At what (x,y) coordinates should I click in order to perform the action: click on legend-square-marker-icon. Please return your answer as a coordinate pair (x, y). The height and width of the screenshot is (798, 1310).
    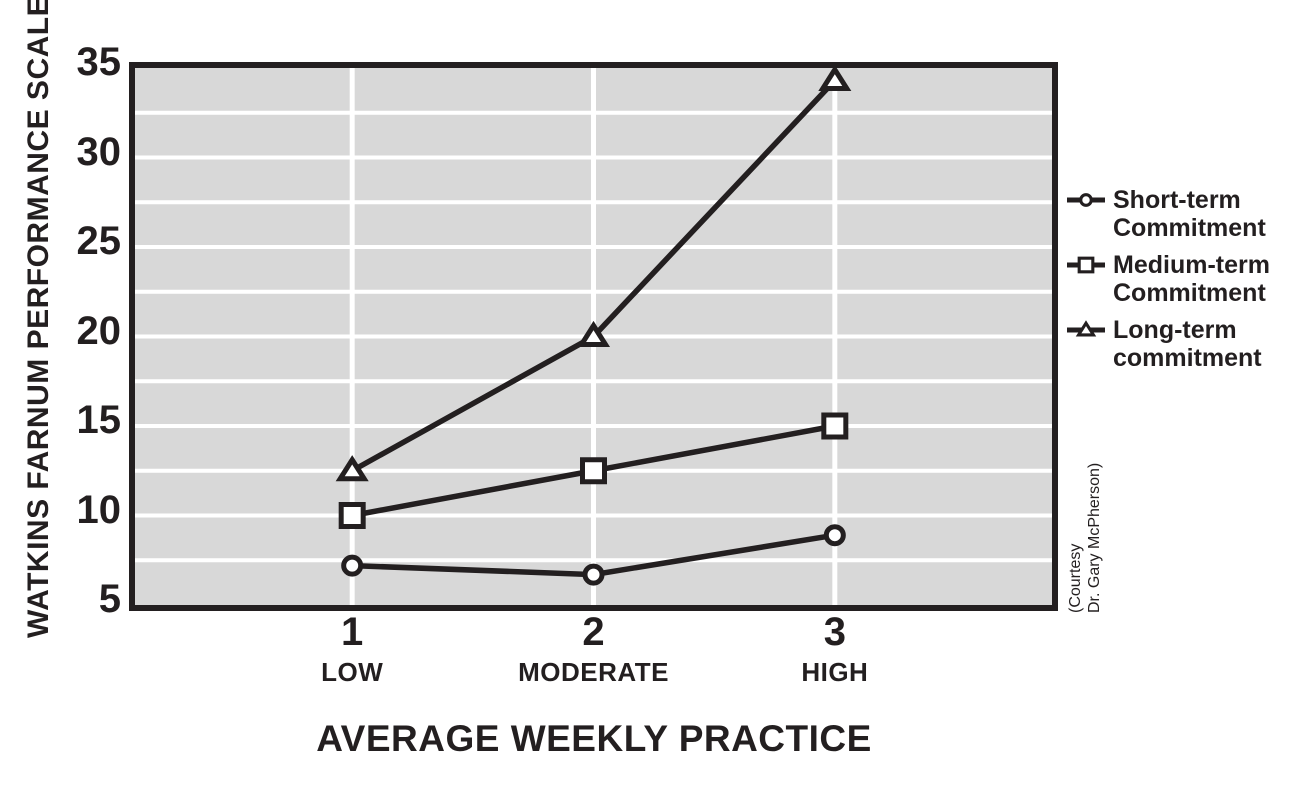
    Looking at the image, I should click on (1086, 265).